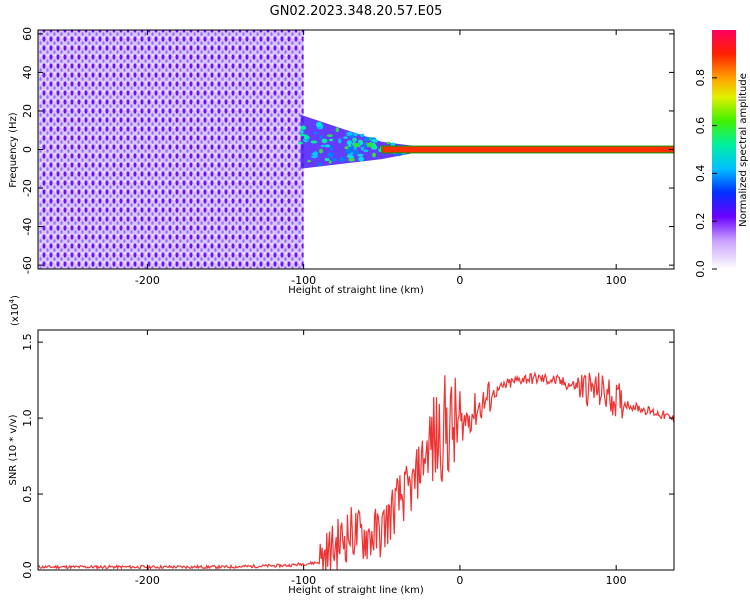  I want to click on spectrogram-x-label: Height of straight line (km), so click(356, 290).